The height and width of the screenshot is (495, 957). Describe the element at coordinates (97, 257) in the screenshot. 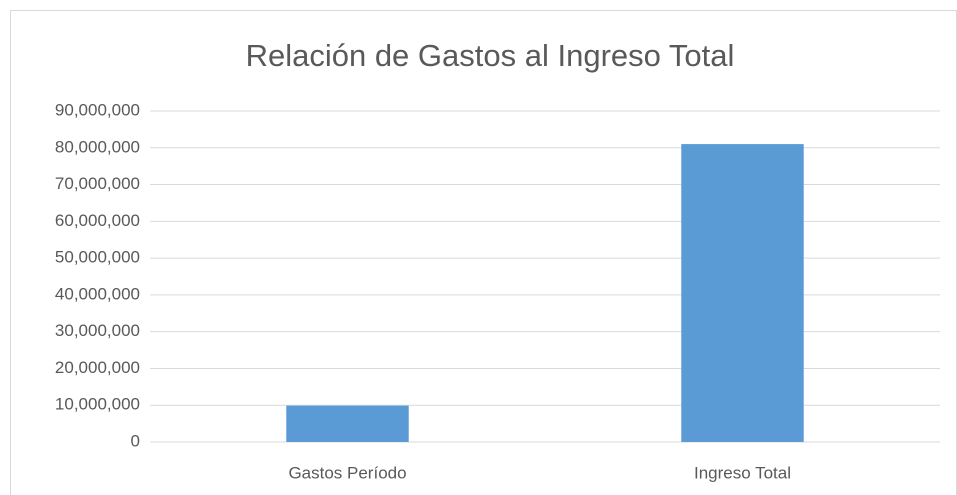

I see `y-tick-label: 50,000,000` at that location.